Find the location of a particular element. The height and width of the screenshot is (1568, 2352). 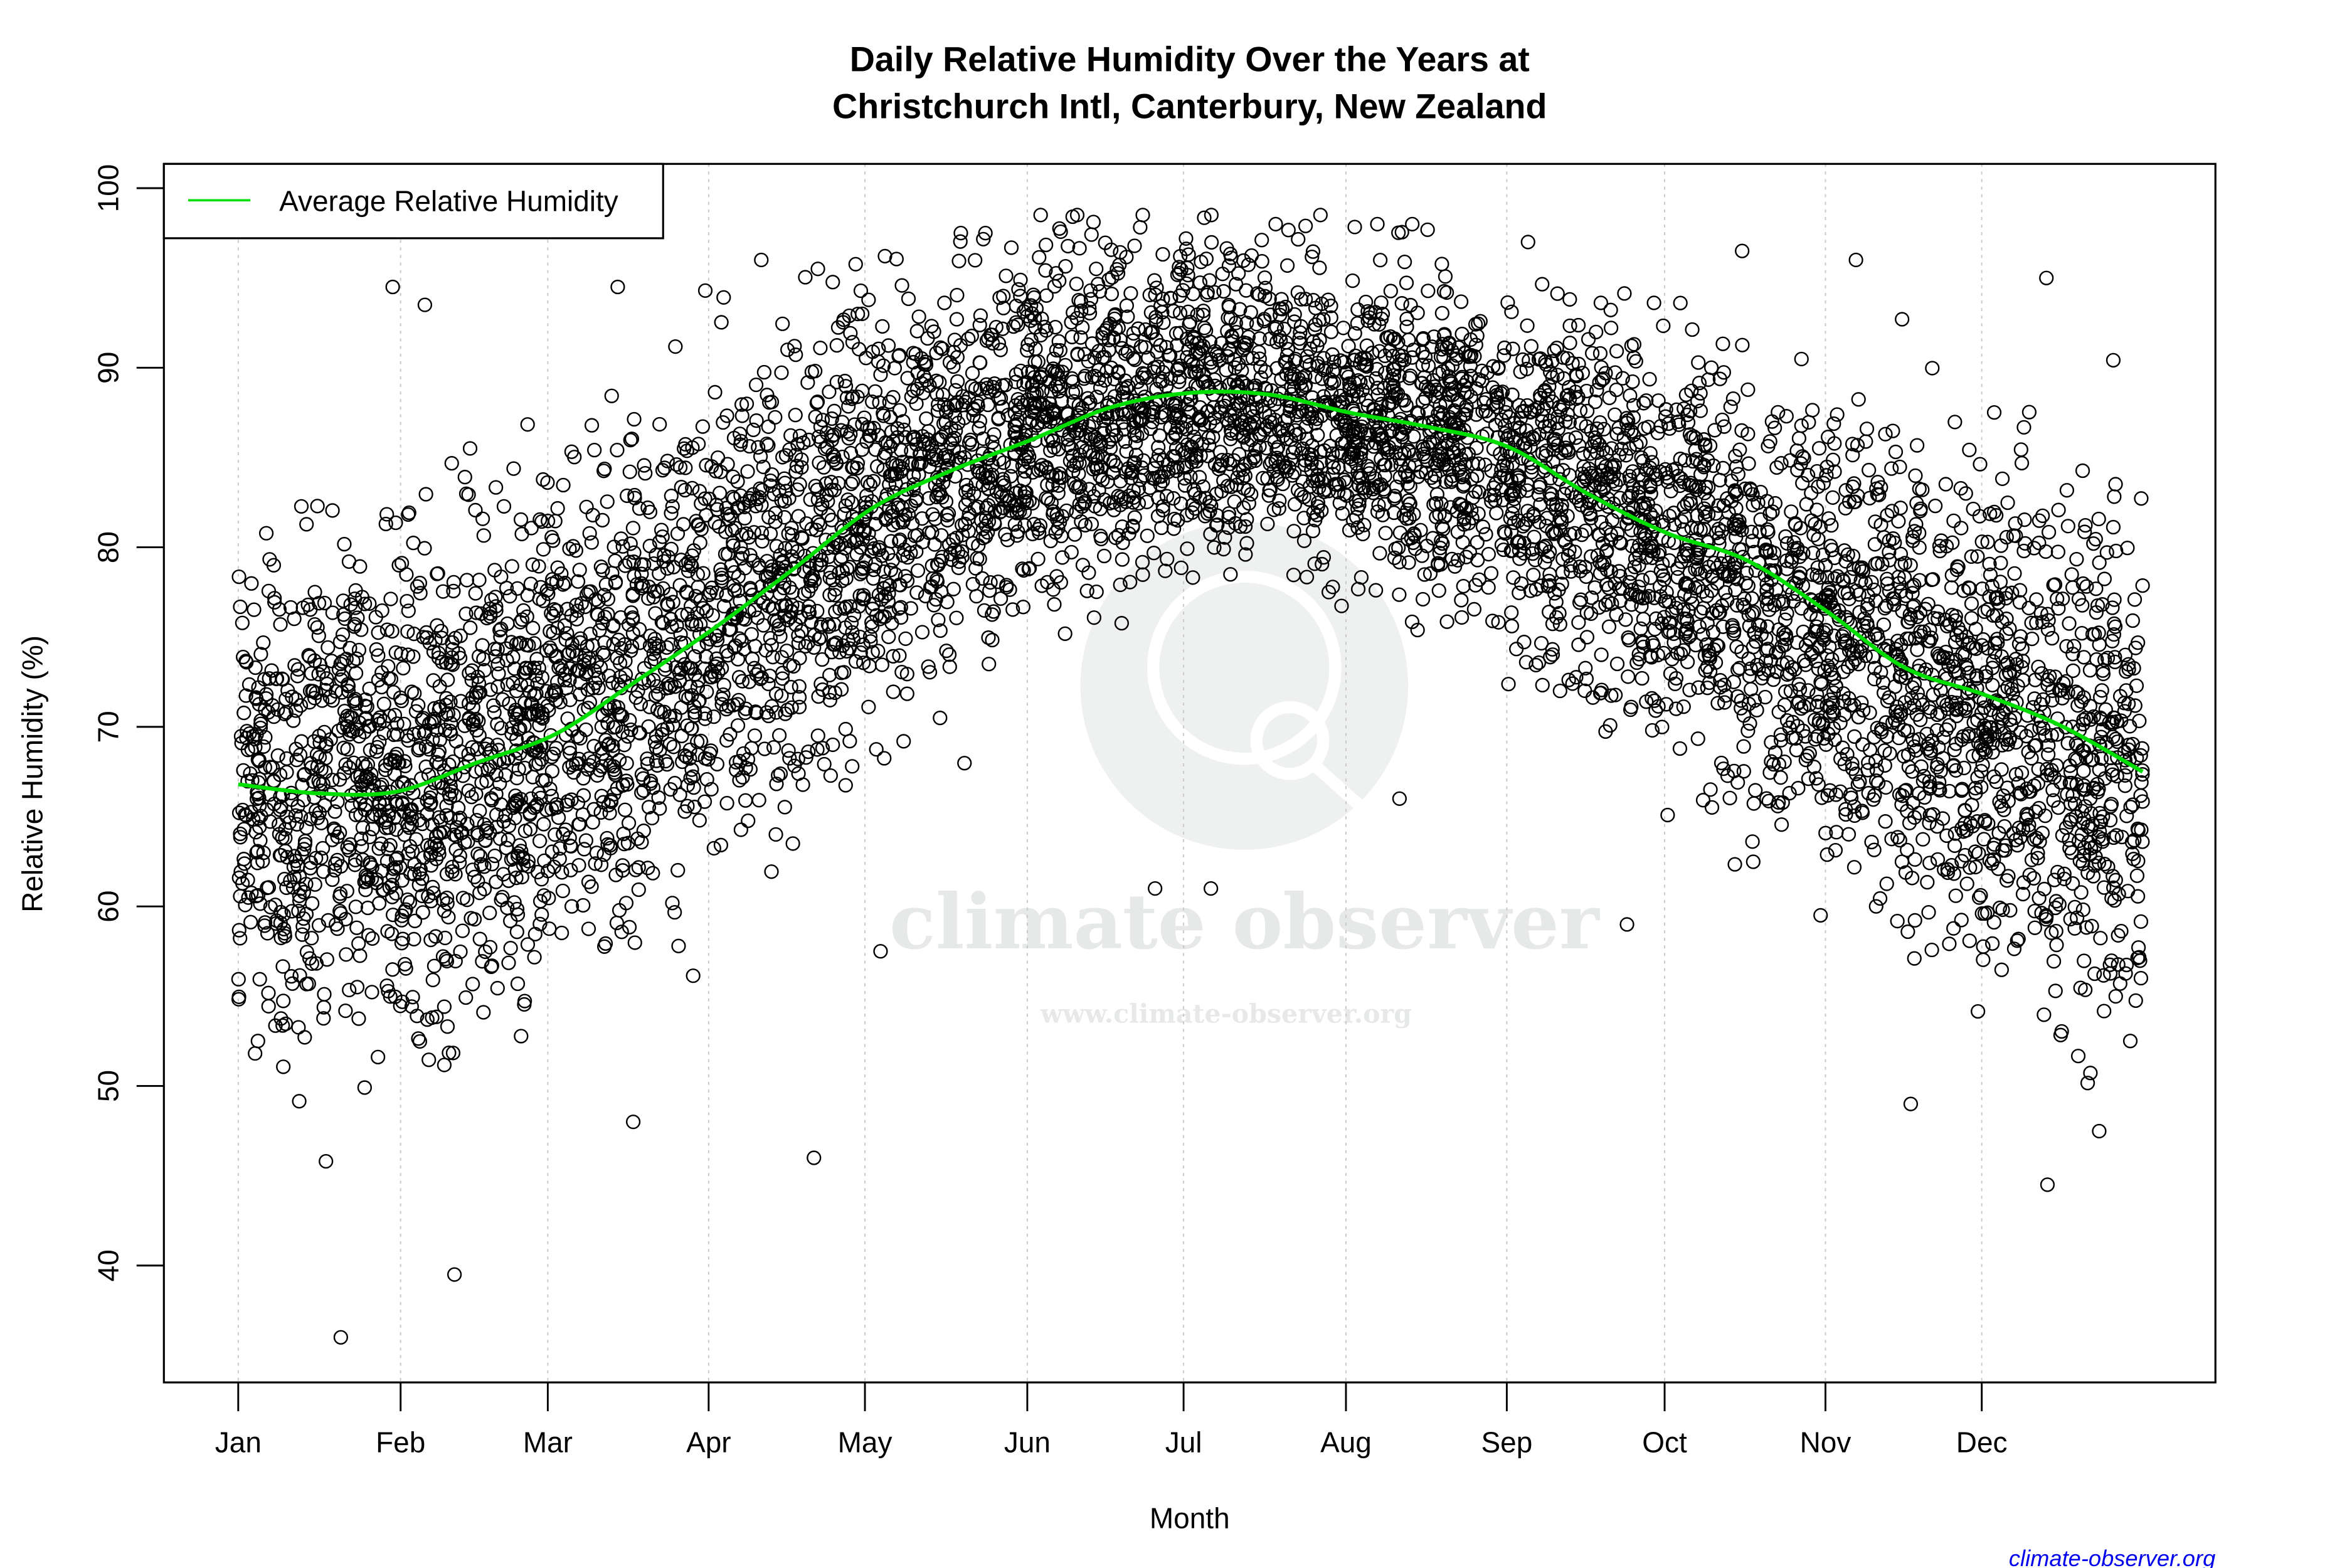

y-tick-label: 40 is located at coordinates (108, 1265).